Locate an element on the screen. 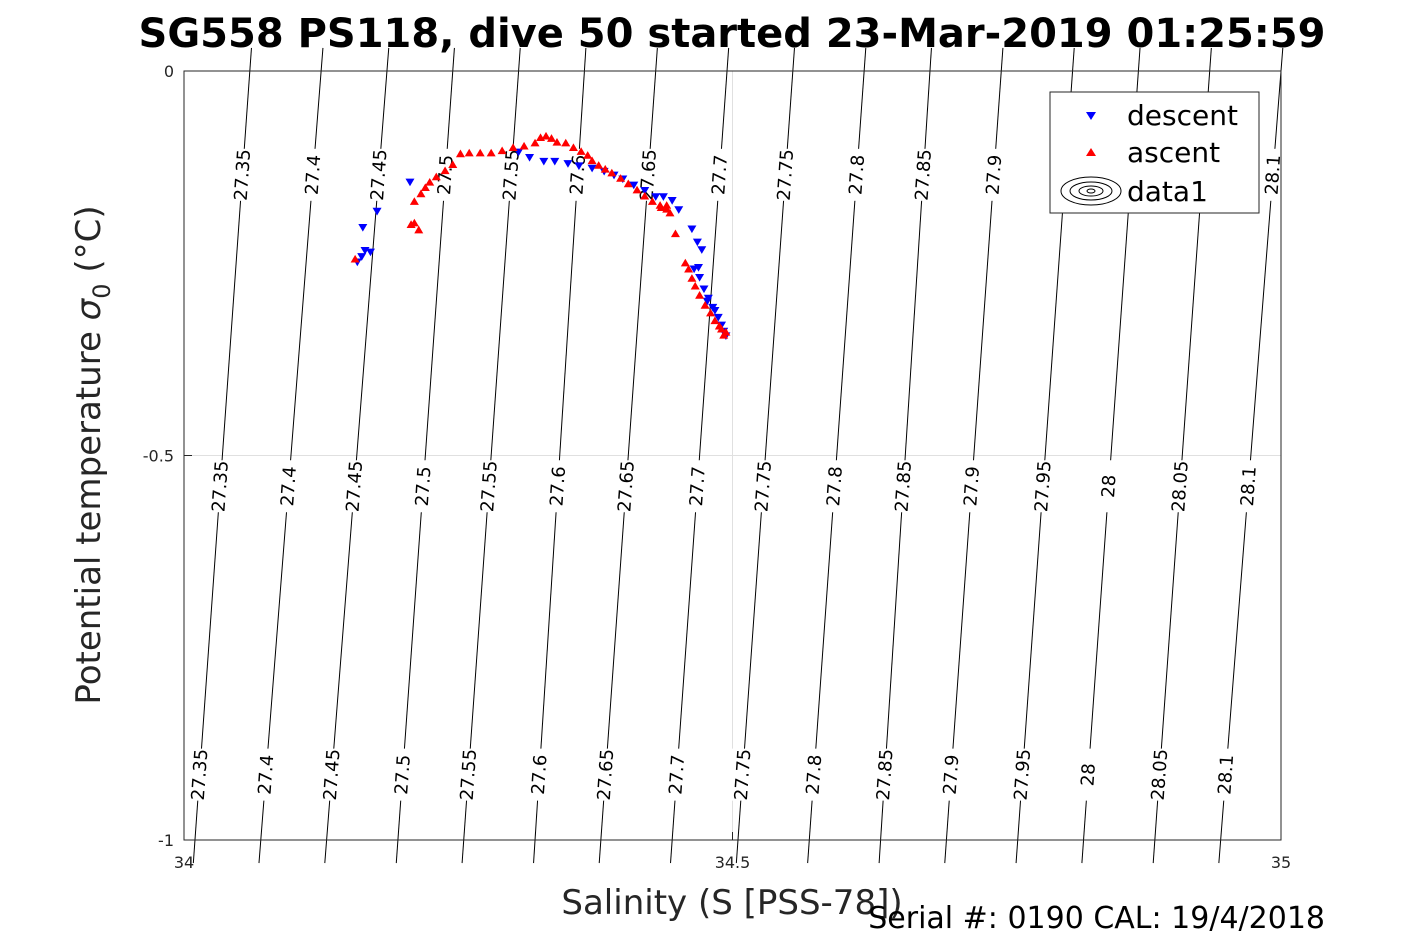 This screenshot has width=1417, height=945. isopycnal-label: 27.5 is located at coordinates (403, 774).